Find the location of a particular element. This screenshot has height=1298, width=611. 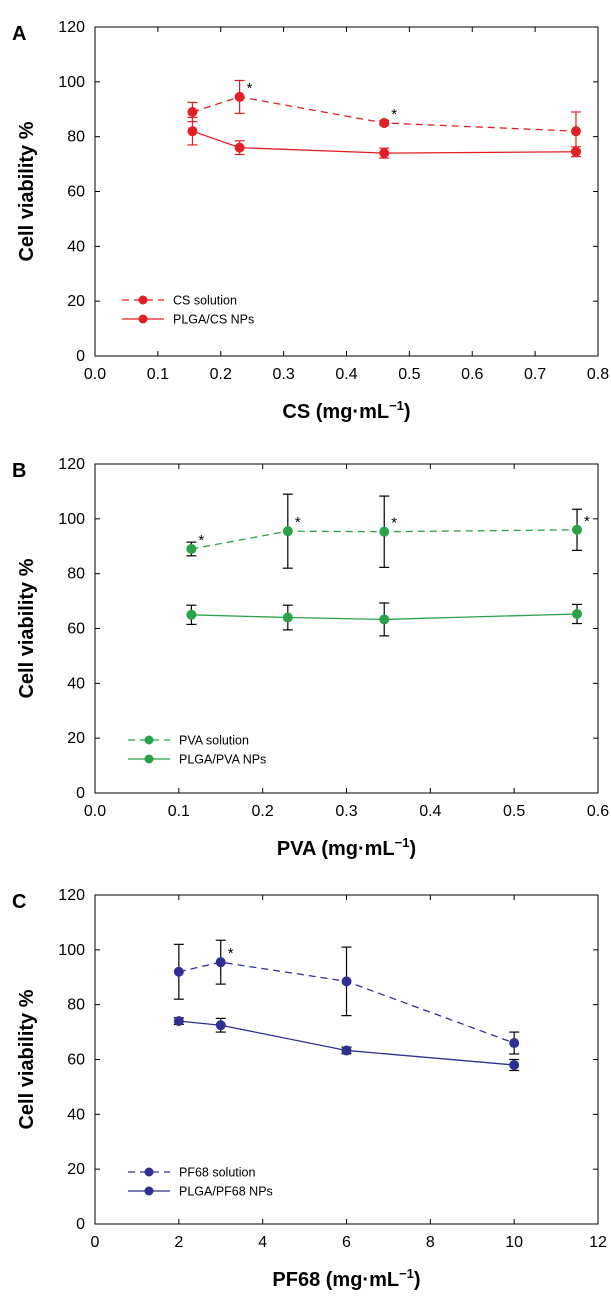

x-axis-title-main: PVA (mg·mL is located at coordinates (336, 849).